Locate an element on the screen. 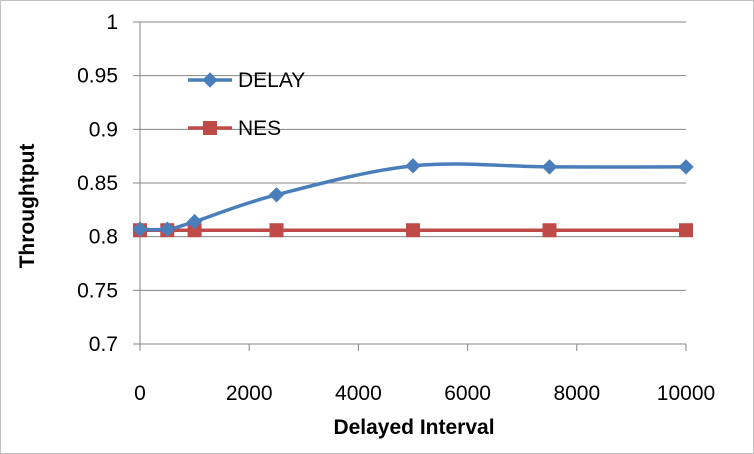  y-tick-label: 0.95 is located at coordinates (97, 76).